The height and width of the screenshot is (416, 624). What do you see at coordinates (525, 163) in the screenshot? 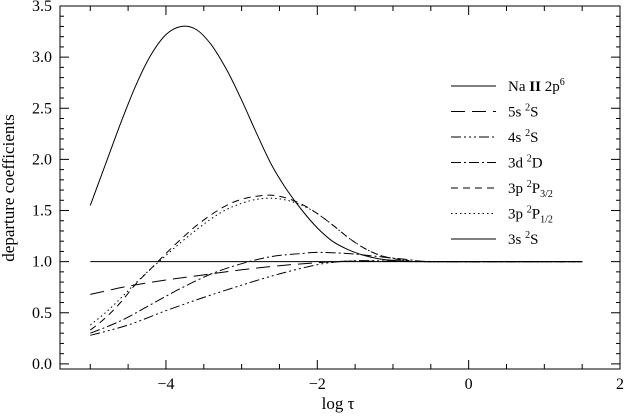
I see `legend-label-3: 3d 2D` at bounding box center [525, 163].